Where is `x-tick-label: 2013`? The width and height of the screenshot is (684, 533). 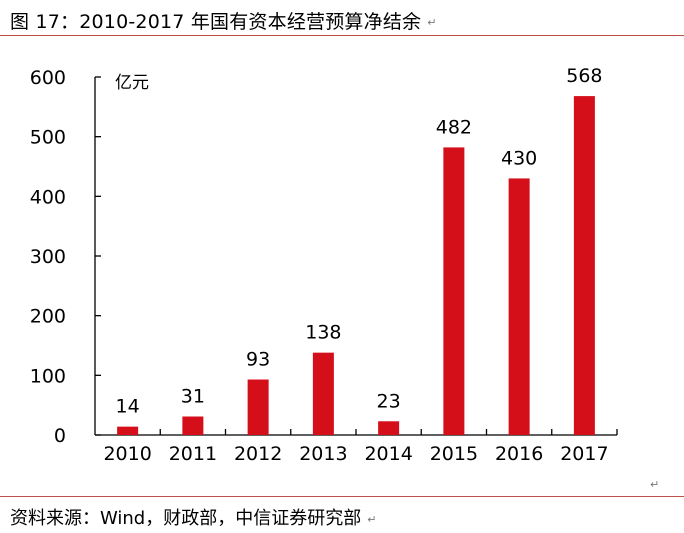 x-tick-label: 2013 is located at coordinates (323, 454).